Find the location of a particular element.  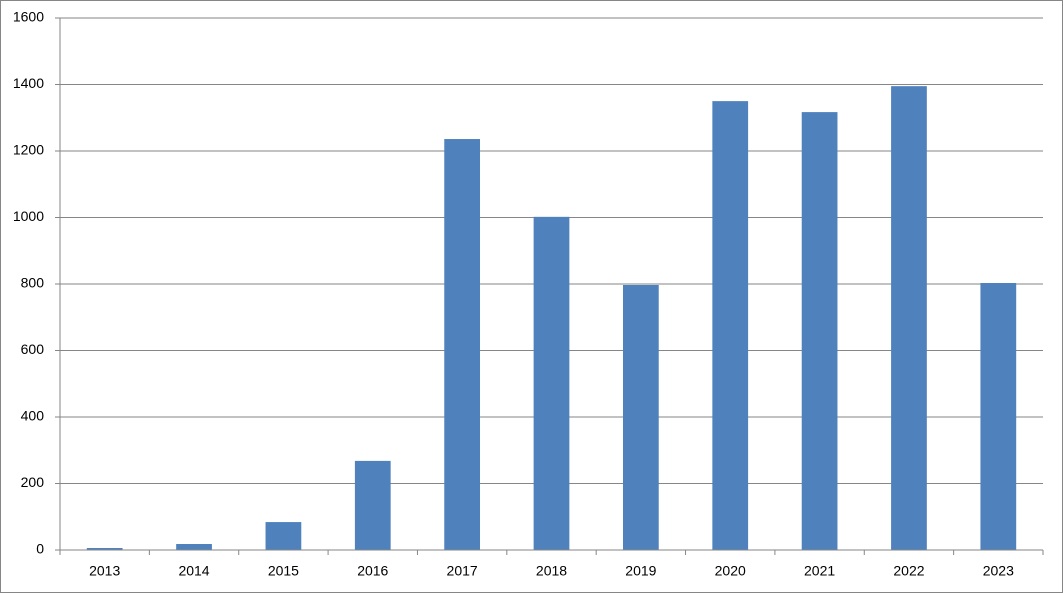

y-tick-label: 1400 is located at coordinates (28, 83).